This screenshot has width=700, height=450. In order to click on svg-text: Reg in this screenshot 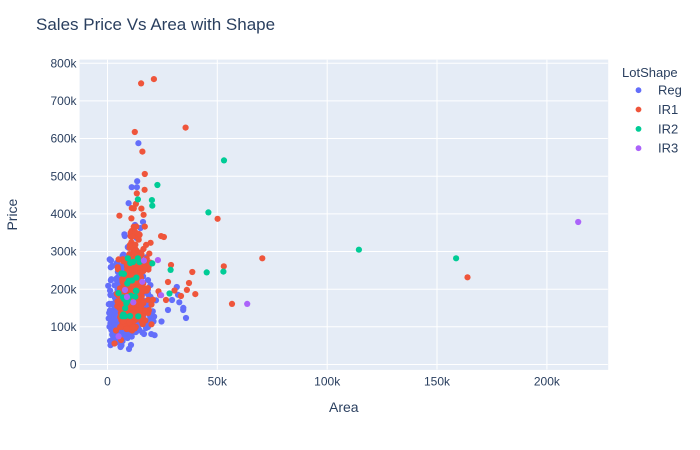, I will do `click(670, 90)`.